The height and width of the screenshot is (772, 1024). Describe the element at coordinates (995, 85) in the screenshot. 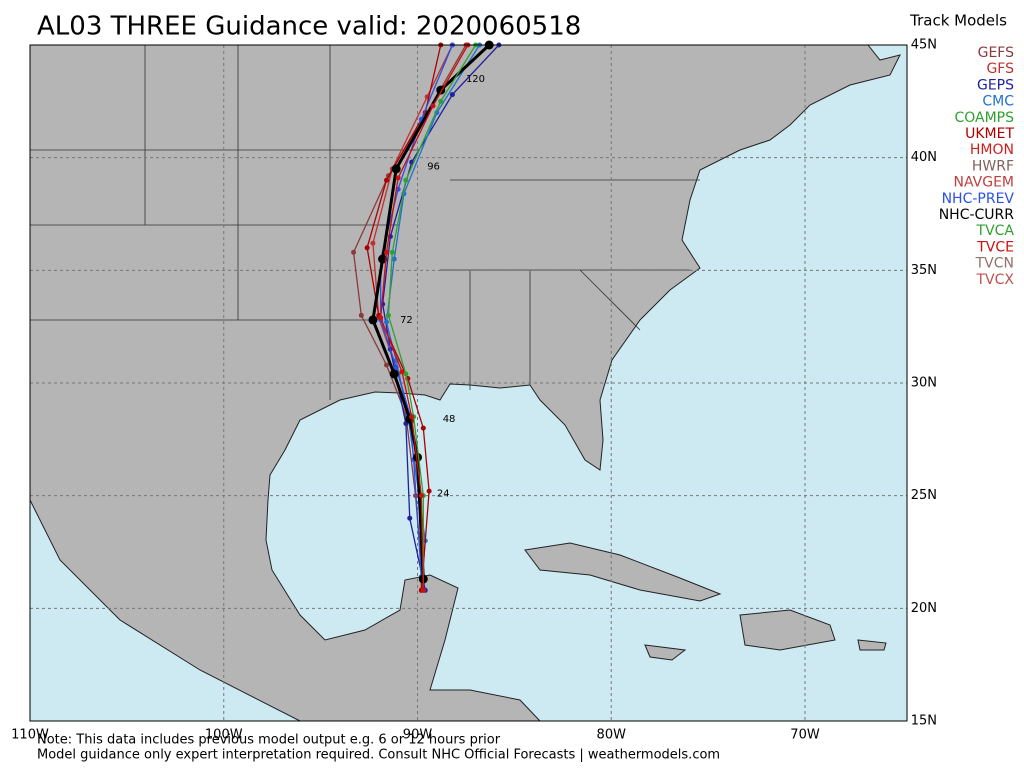

I see `legend-entry: GEPS` at that location.